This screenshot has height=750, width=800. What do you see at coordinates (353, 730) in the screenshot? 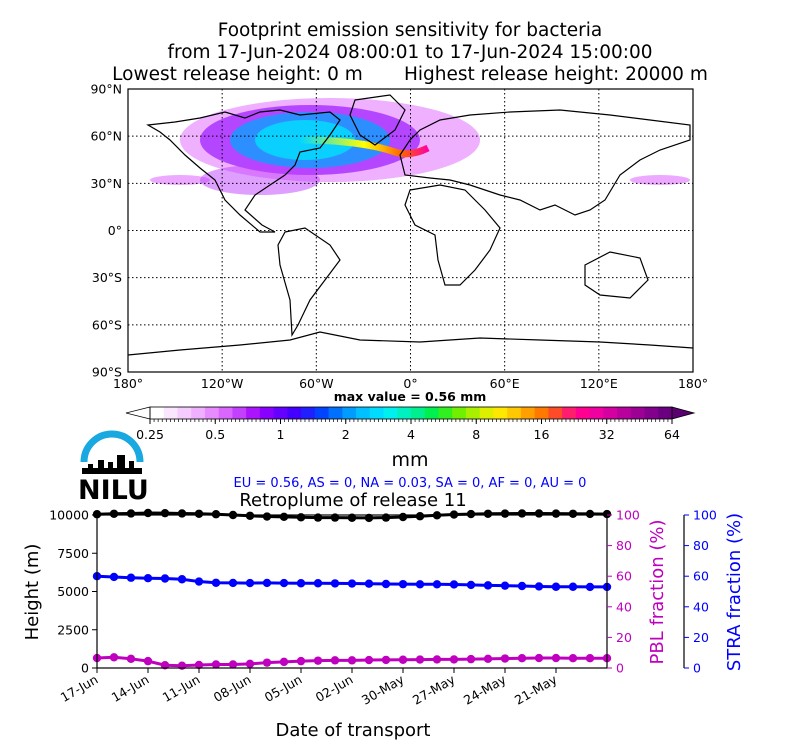
I see `x-axis-label: Date of transport` at bounding box center [353, 730].